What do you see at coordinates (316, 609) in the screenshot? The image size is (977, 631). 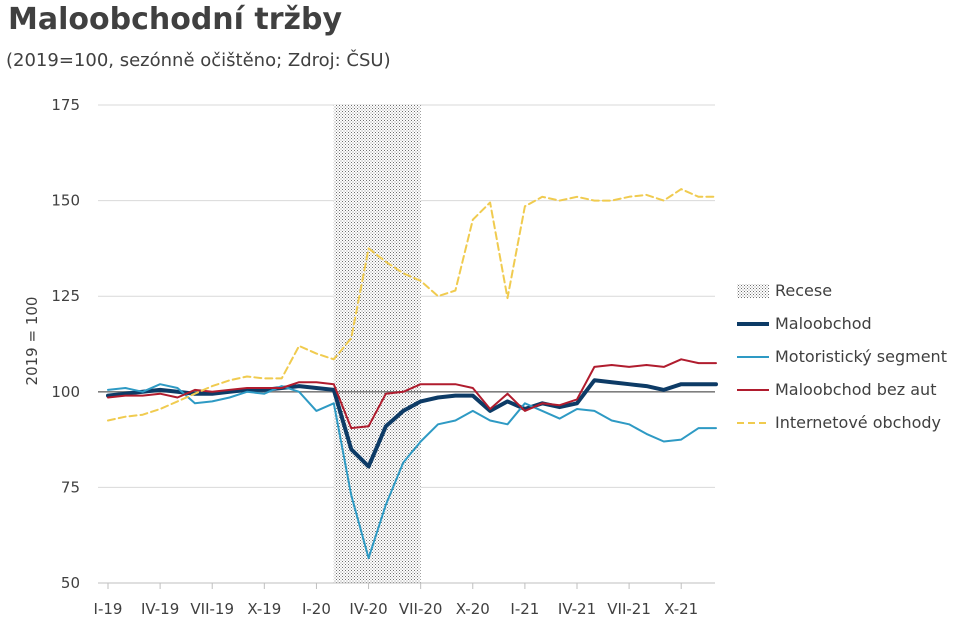 I see `x-tick-label: I-20` at bounding box center [316, 609].